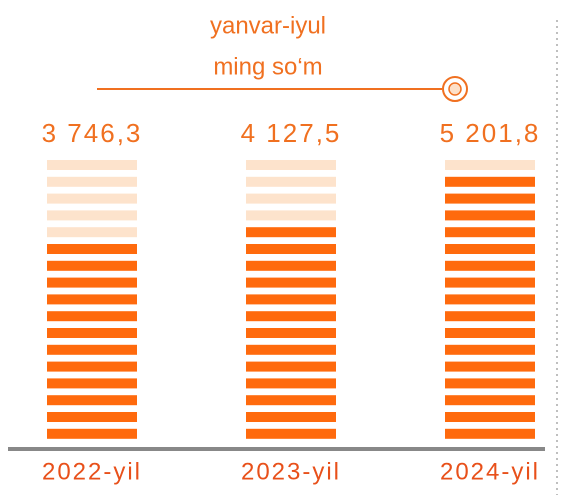 This screenshot has width=563, height=495. What do you see at coordinates (490, 471) in the screenshot?
I see `x-tick-label: 2024-yil` at bounding box center [490, 471].